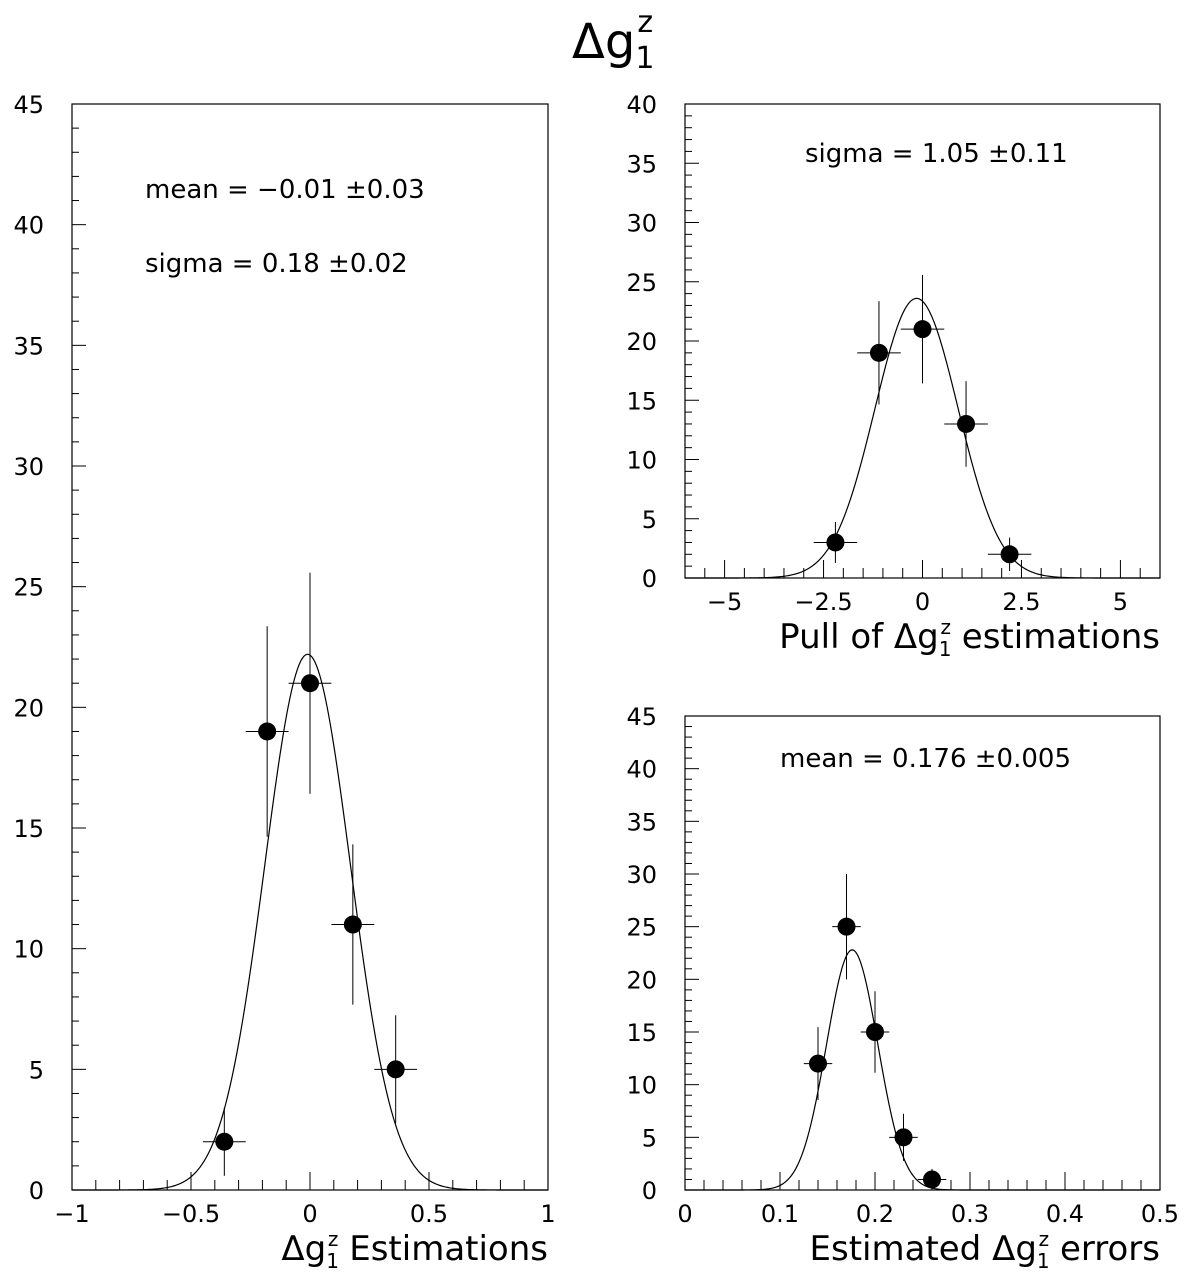 The height and width of the screenshot is (1277, 1191). I want to click on y-tick-label: 25, so click(641, 928).